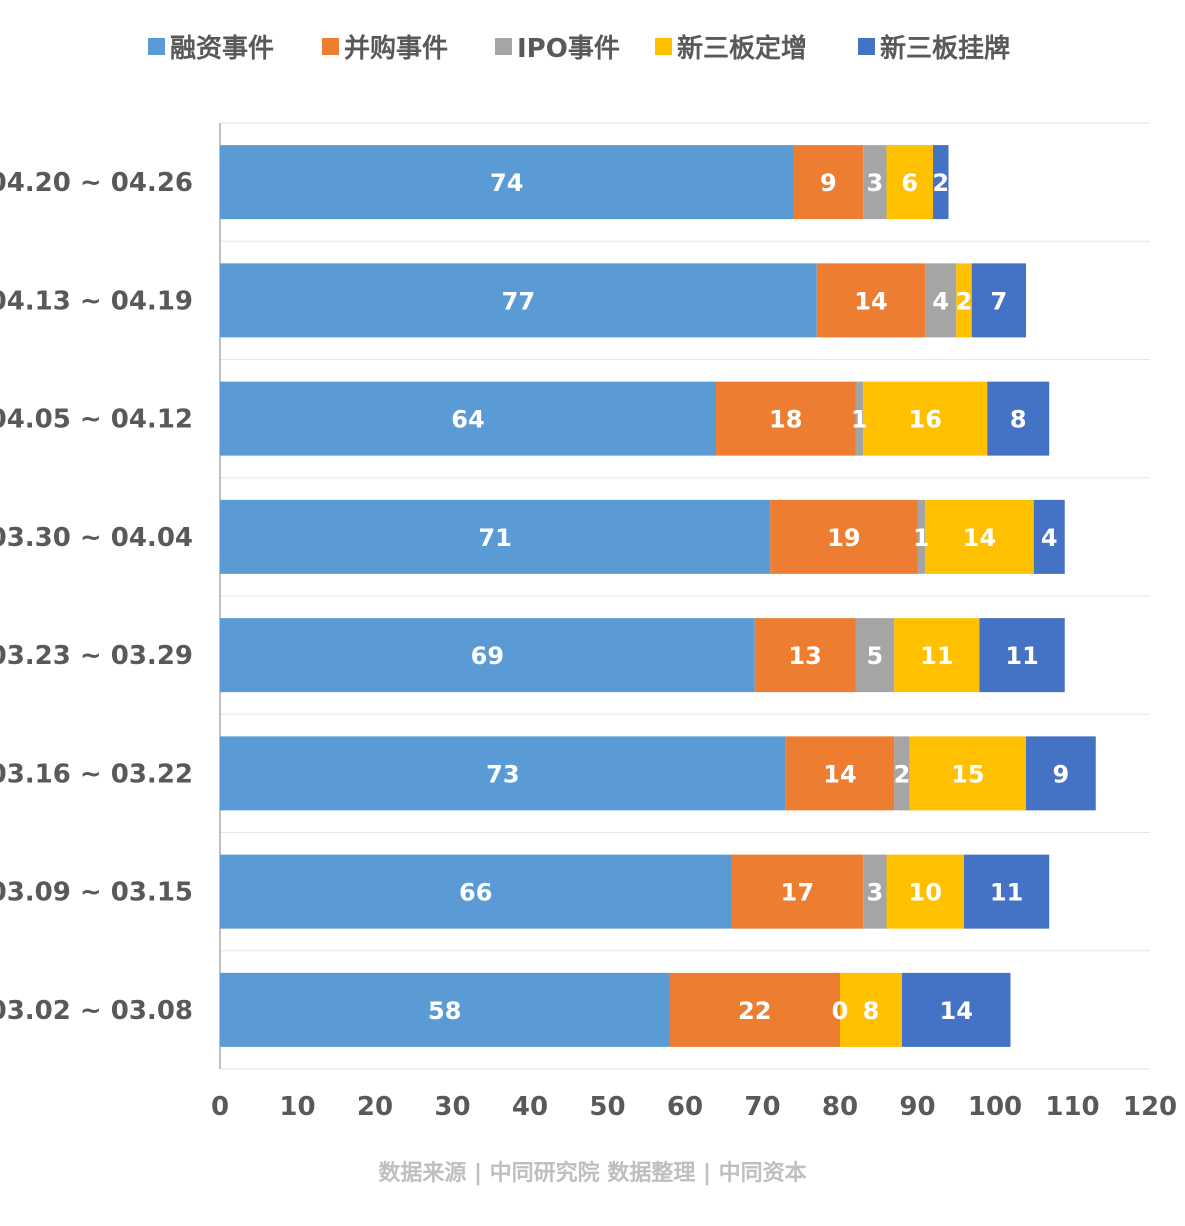  What do you see at coordinates (843, 538) in the screenshot?
I see `data-label: 19` at bounding box center [843, 538].